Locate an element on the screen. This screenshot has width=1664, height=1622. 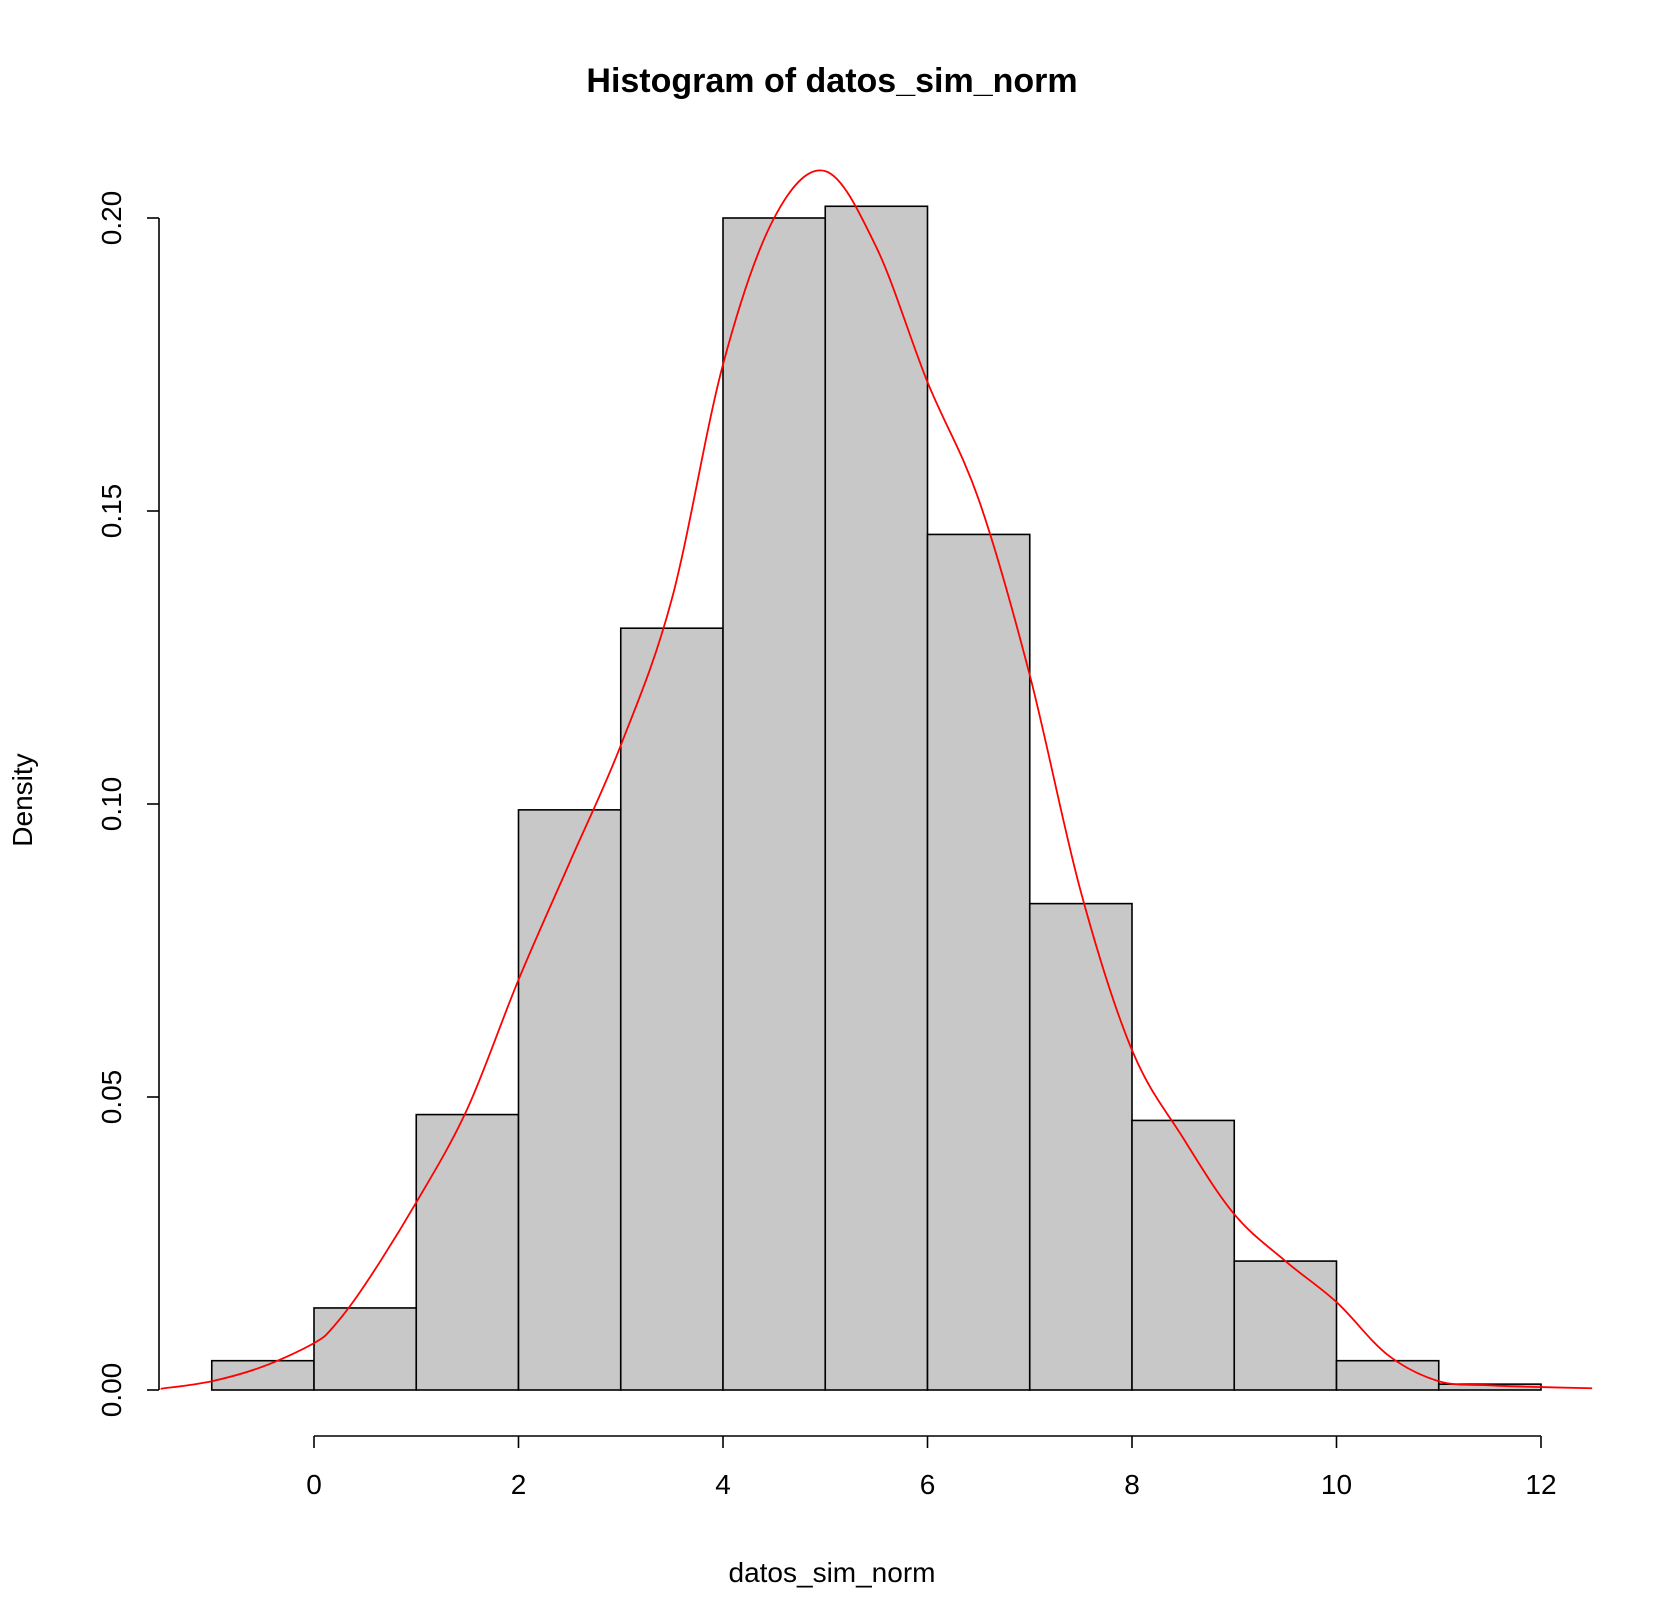
x-tick-label-2: 4 is located at coordinates (723, 1484).